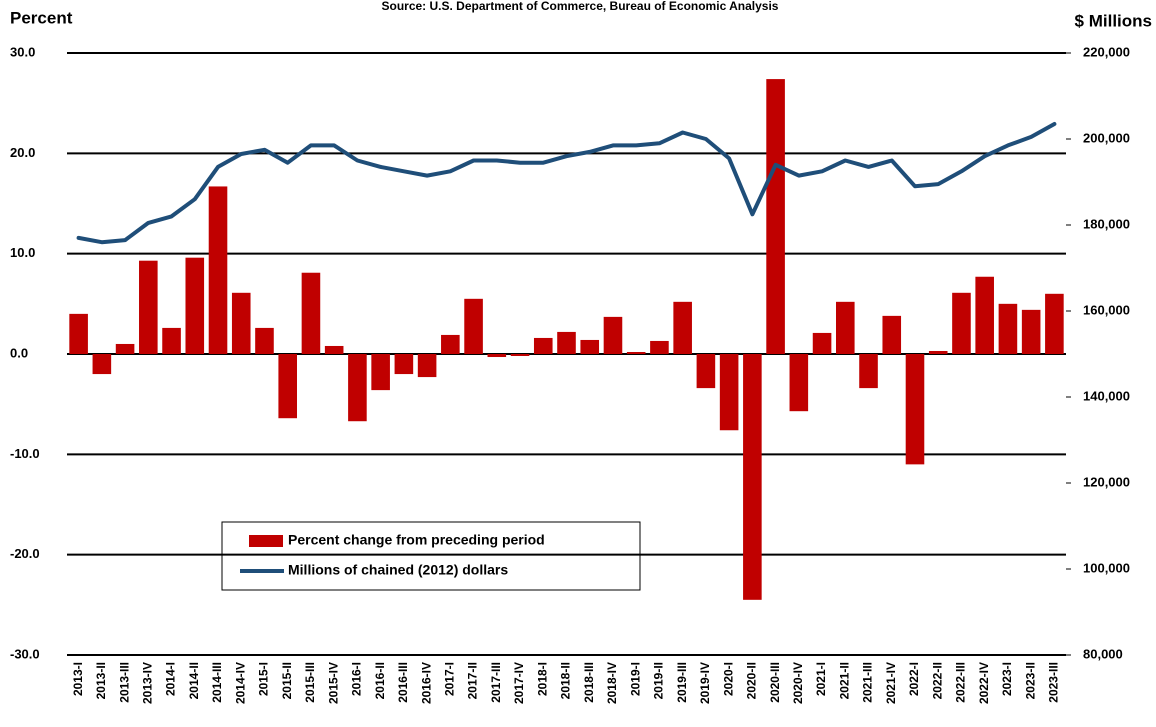 This screenshot has width=1156, height=727. I want to click on x-tick-label: 2015-III, so click(310, 682).